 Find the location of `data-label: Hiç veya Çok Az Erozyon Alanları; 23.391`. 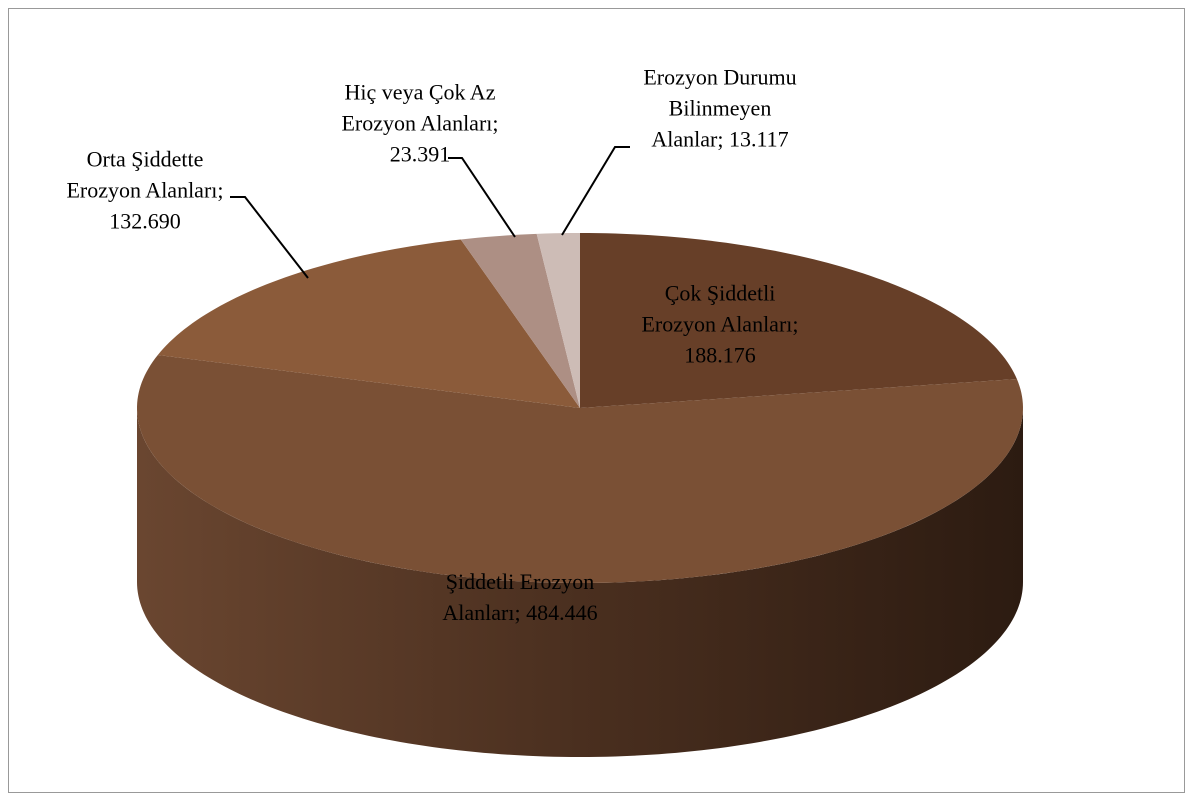

data-label: Hiç veya Çok Az Erozyon Alanları; 23.391 is located at coordinates (420, 123).